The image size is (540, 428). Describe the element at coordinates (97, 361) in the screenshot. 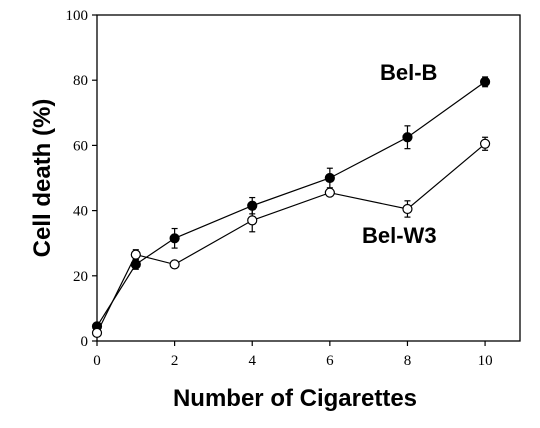

I see `x-tick-label: 0` at that location.